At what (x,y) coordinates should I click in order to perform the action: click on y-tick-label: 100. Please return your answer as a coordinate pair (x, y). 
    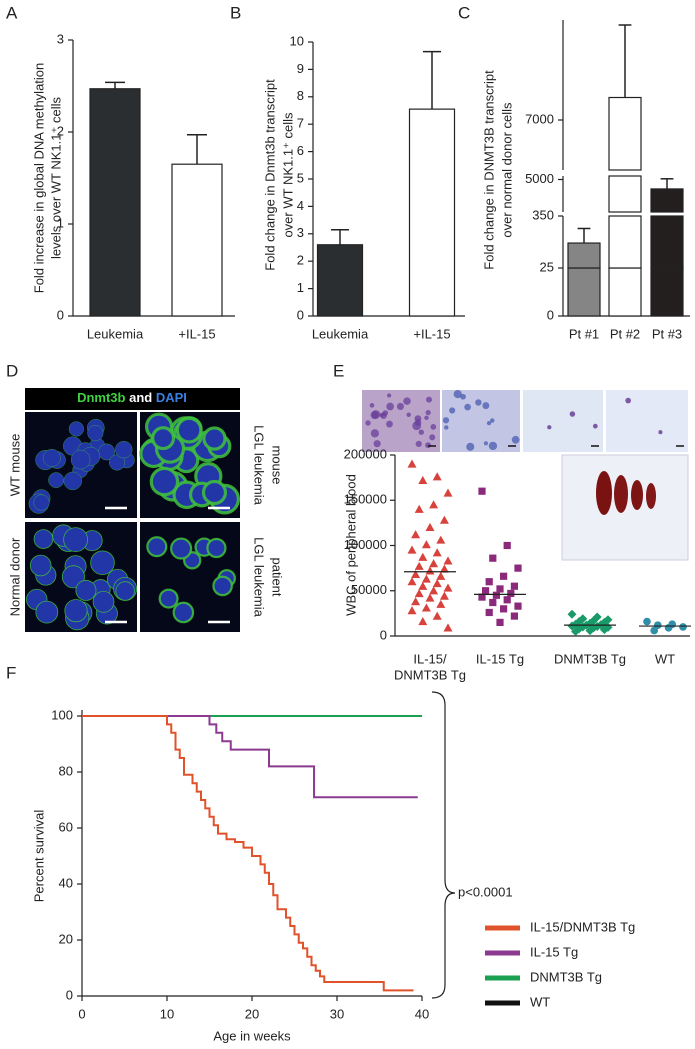
    Looking at the image, I should click on (62, 714).